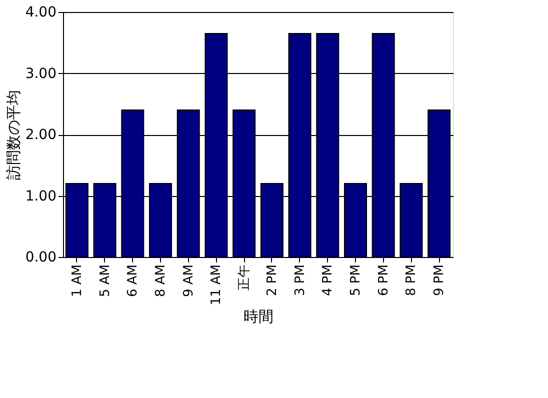 Image resolution: width=548 pixels, height=398 pixels. What do you see at coordinates (440, 280) in the screenshot?
I see `x-tick-label: 9 PM` at bounding box center [440, 280].